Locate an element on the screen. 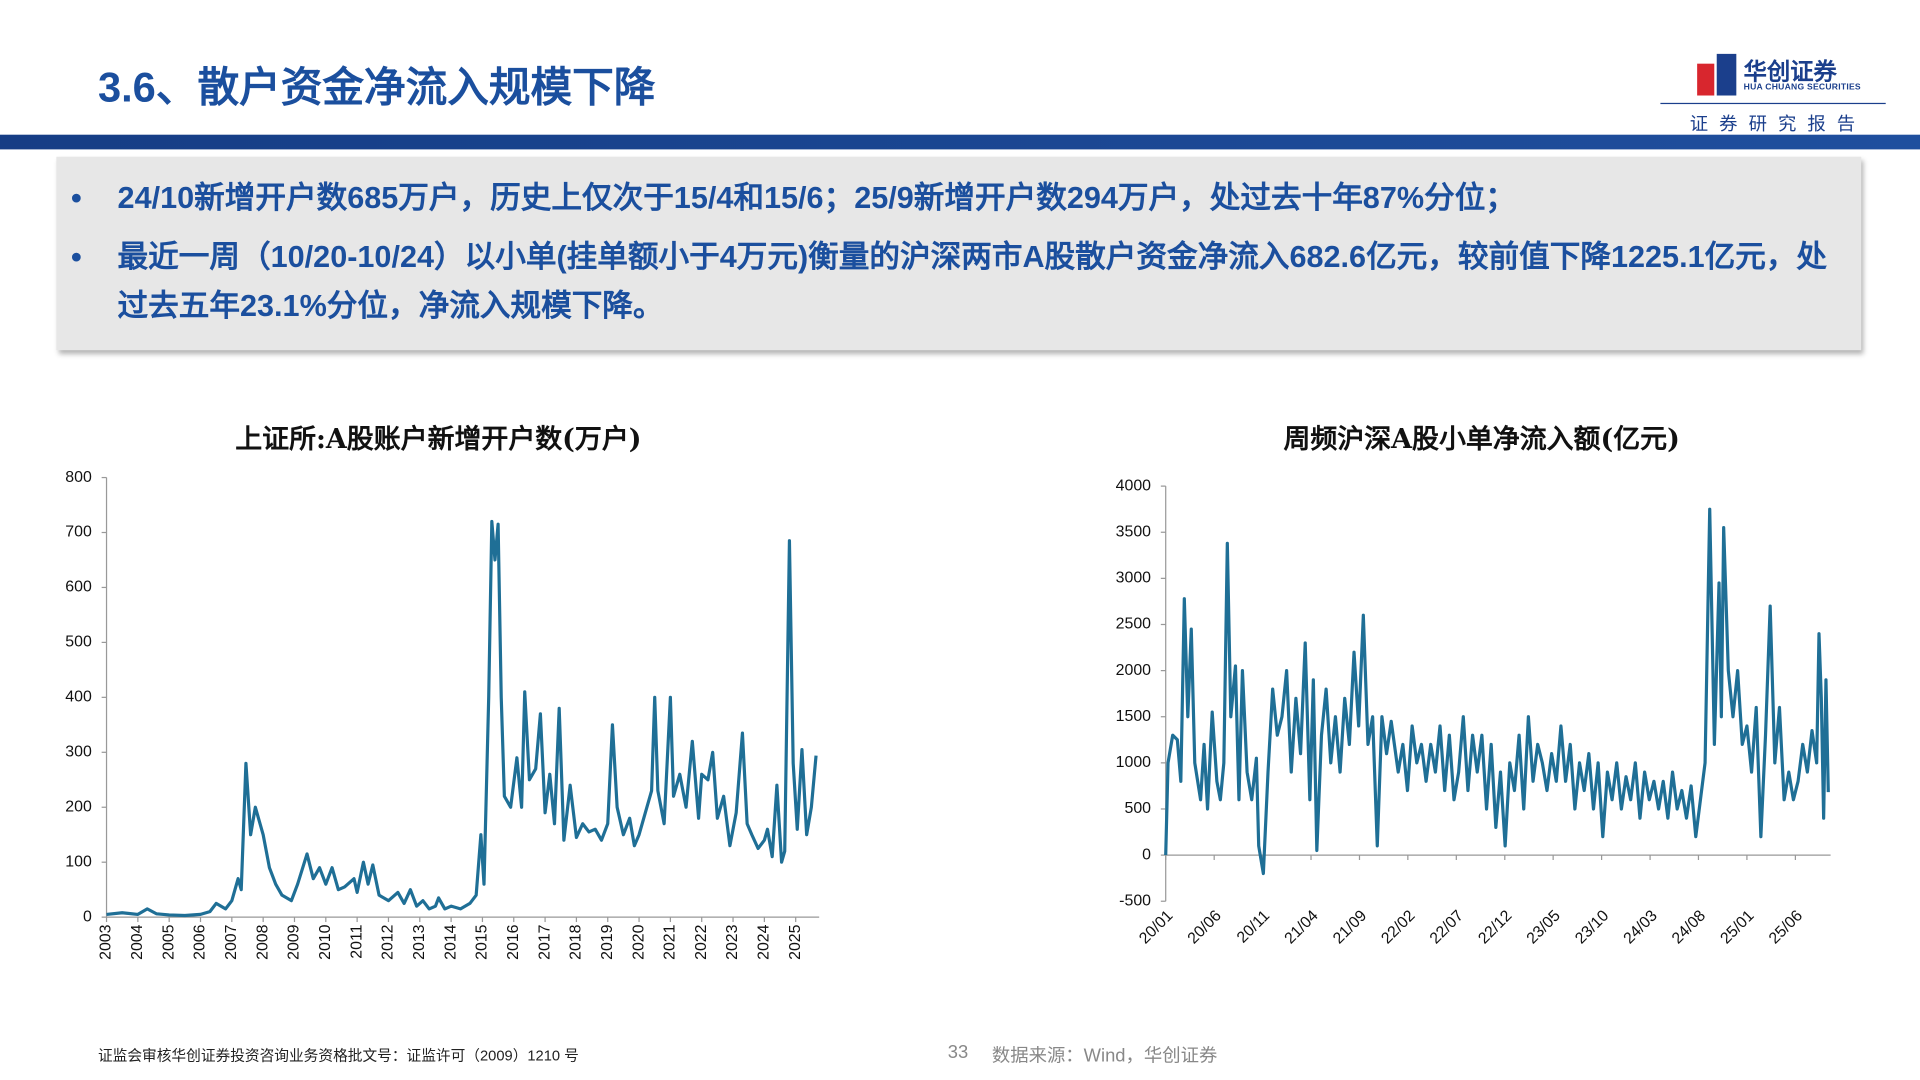 The height and width of the screenshot is (1080, 1920). x-tick-label: 2003 is located at coordinates (106, 942).